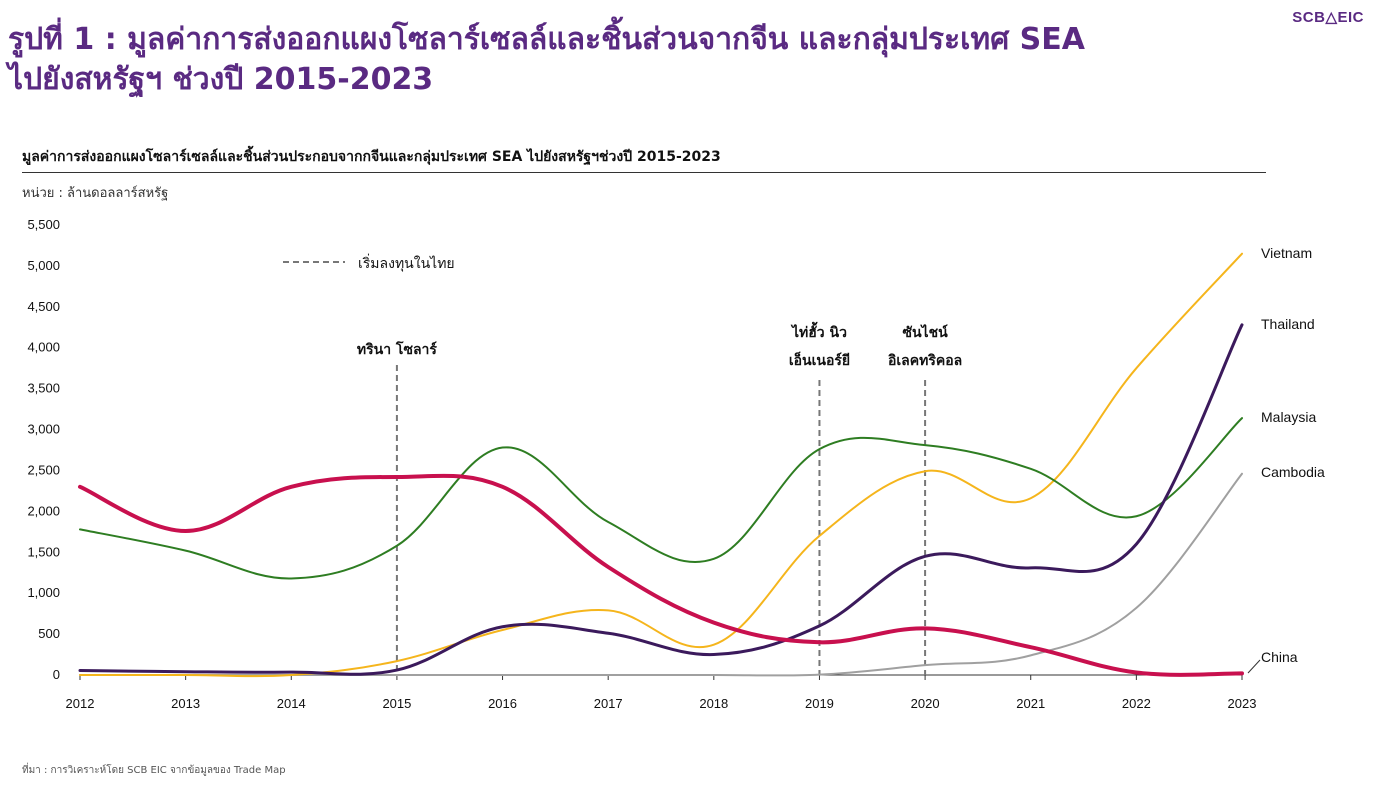  What do you see at coordinates (43, 224) in the screenshot?
I see `y-tick-label: 5,500` at bounding box center [43, 224].